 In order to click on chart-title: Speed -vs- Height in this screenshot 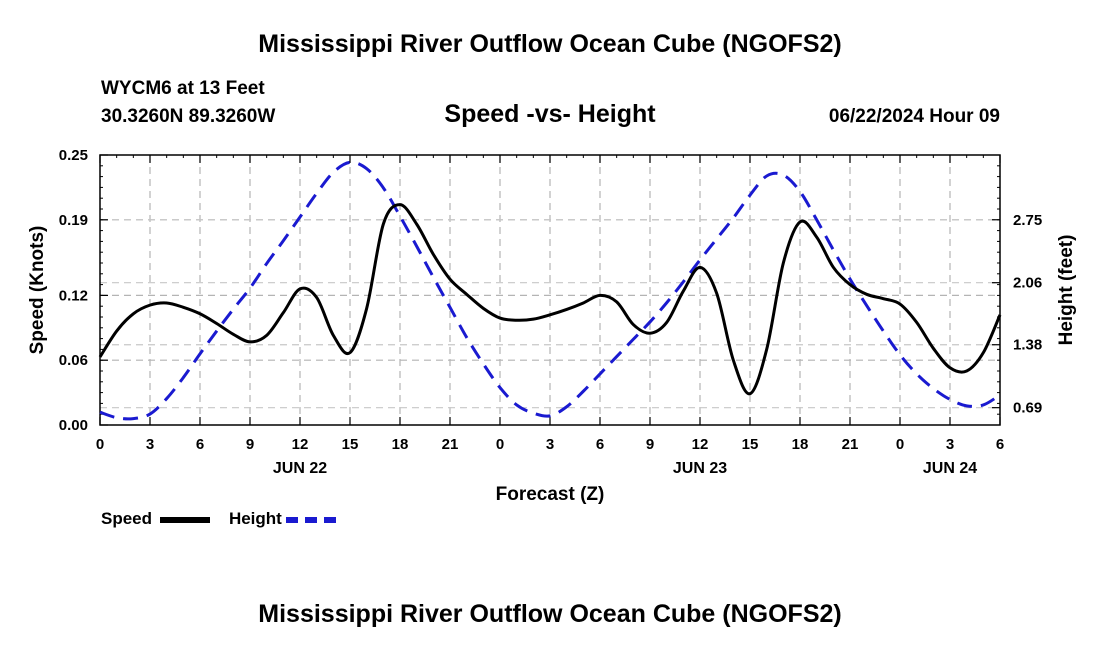, I will do `click(550, 114)`.